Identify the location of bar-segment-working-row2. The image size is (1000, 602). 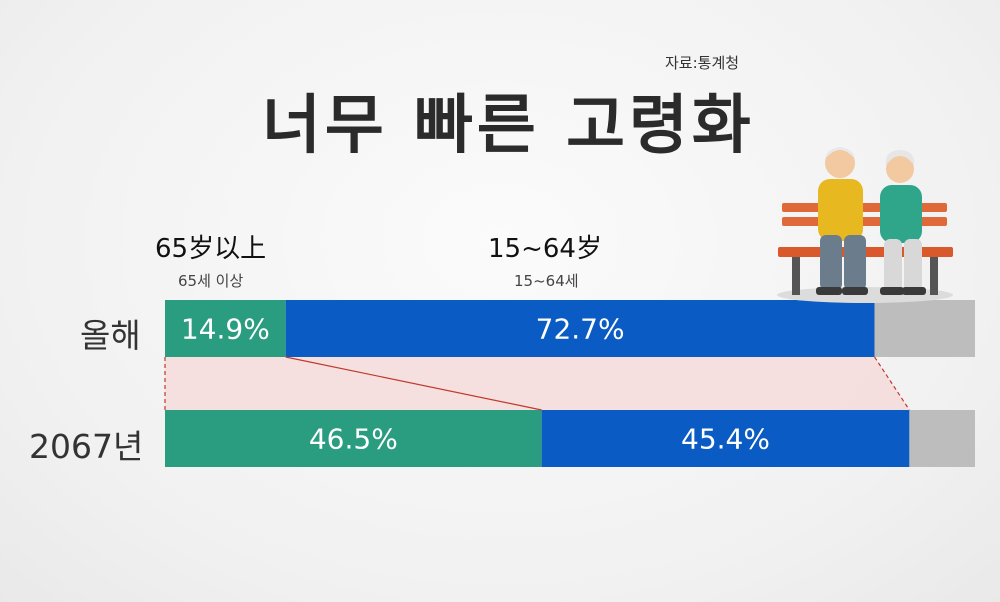
(725, 438).